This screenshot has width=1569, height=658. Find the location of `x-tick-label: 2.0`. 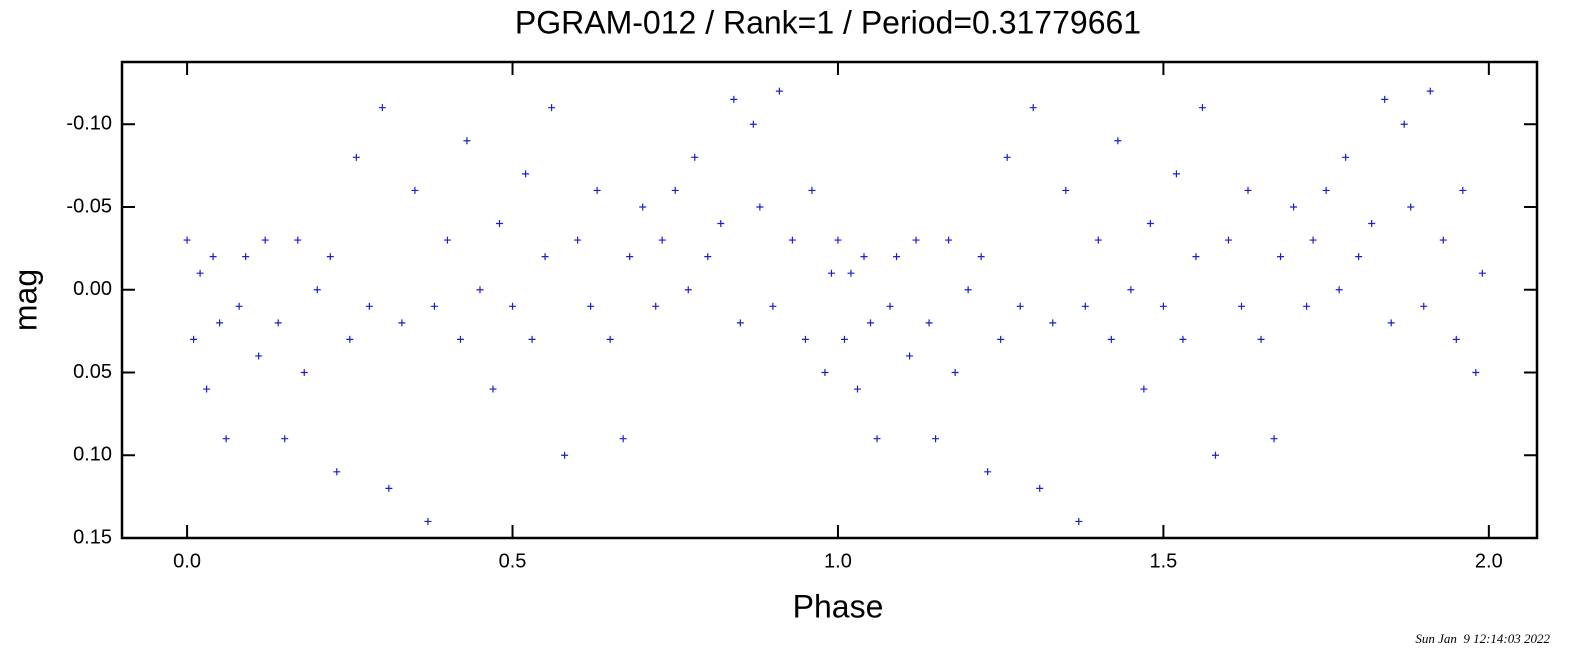

x-tick-label: 2.0 is located at coordinates (1489, 561).